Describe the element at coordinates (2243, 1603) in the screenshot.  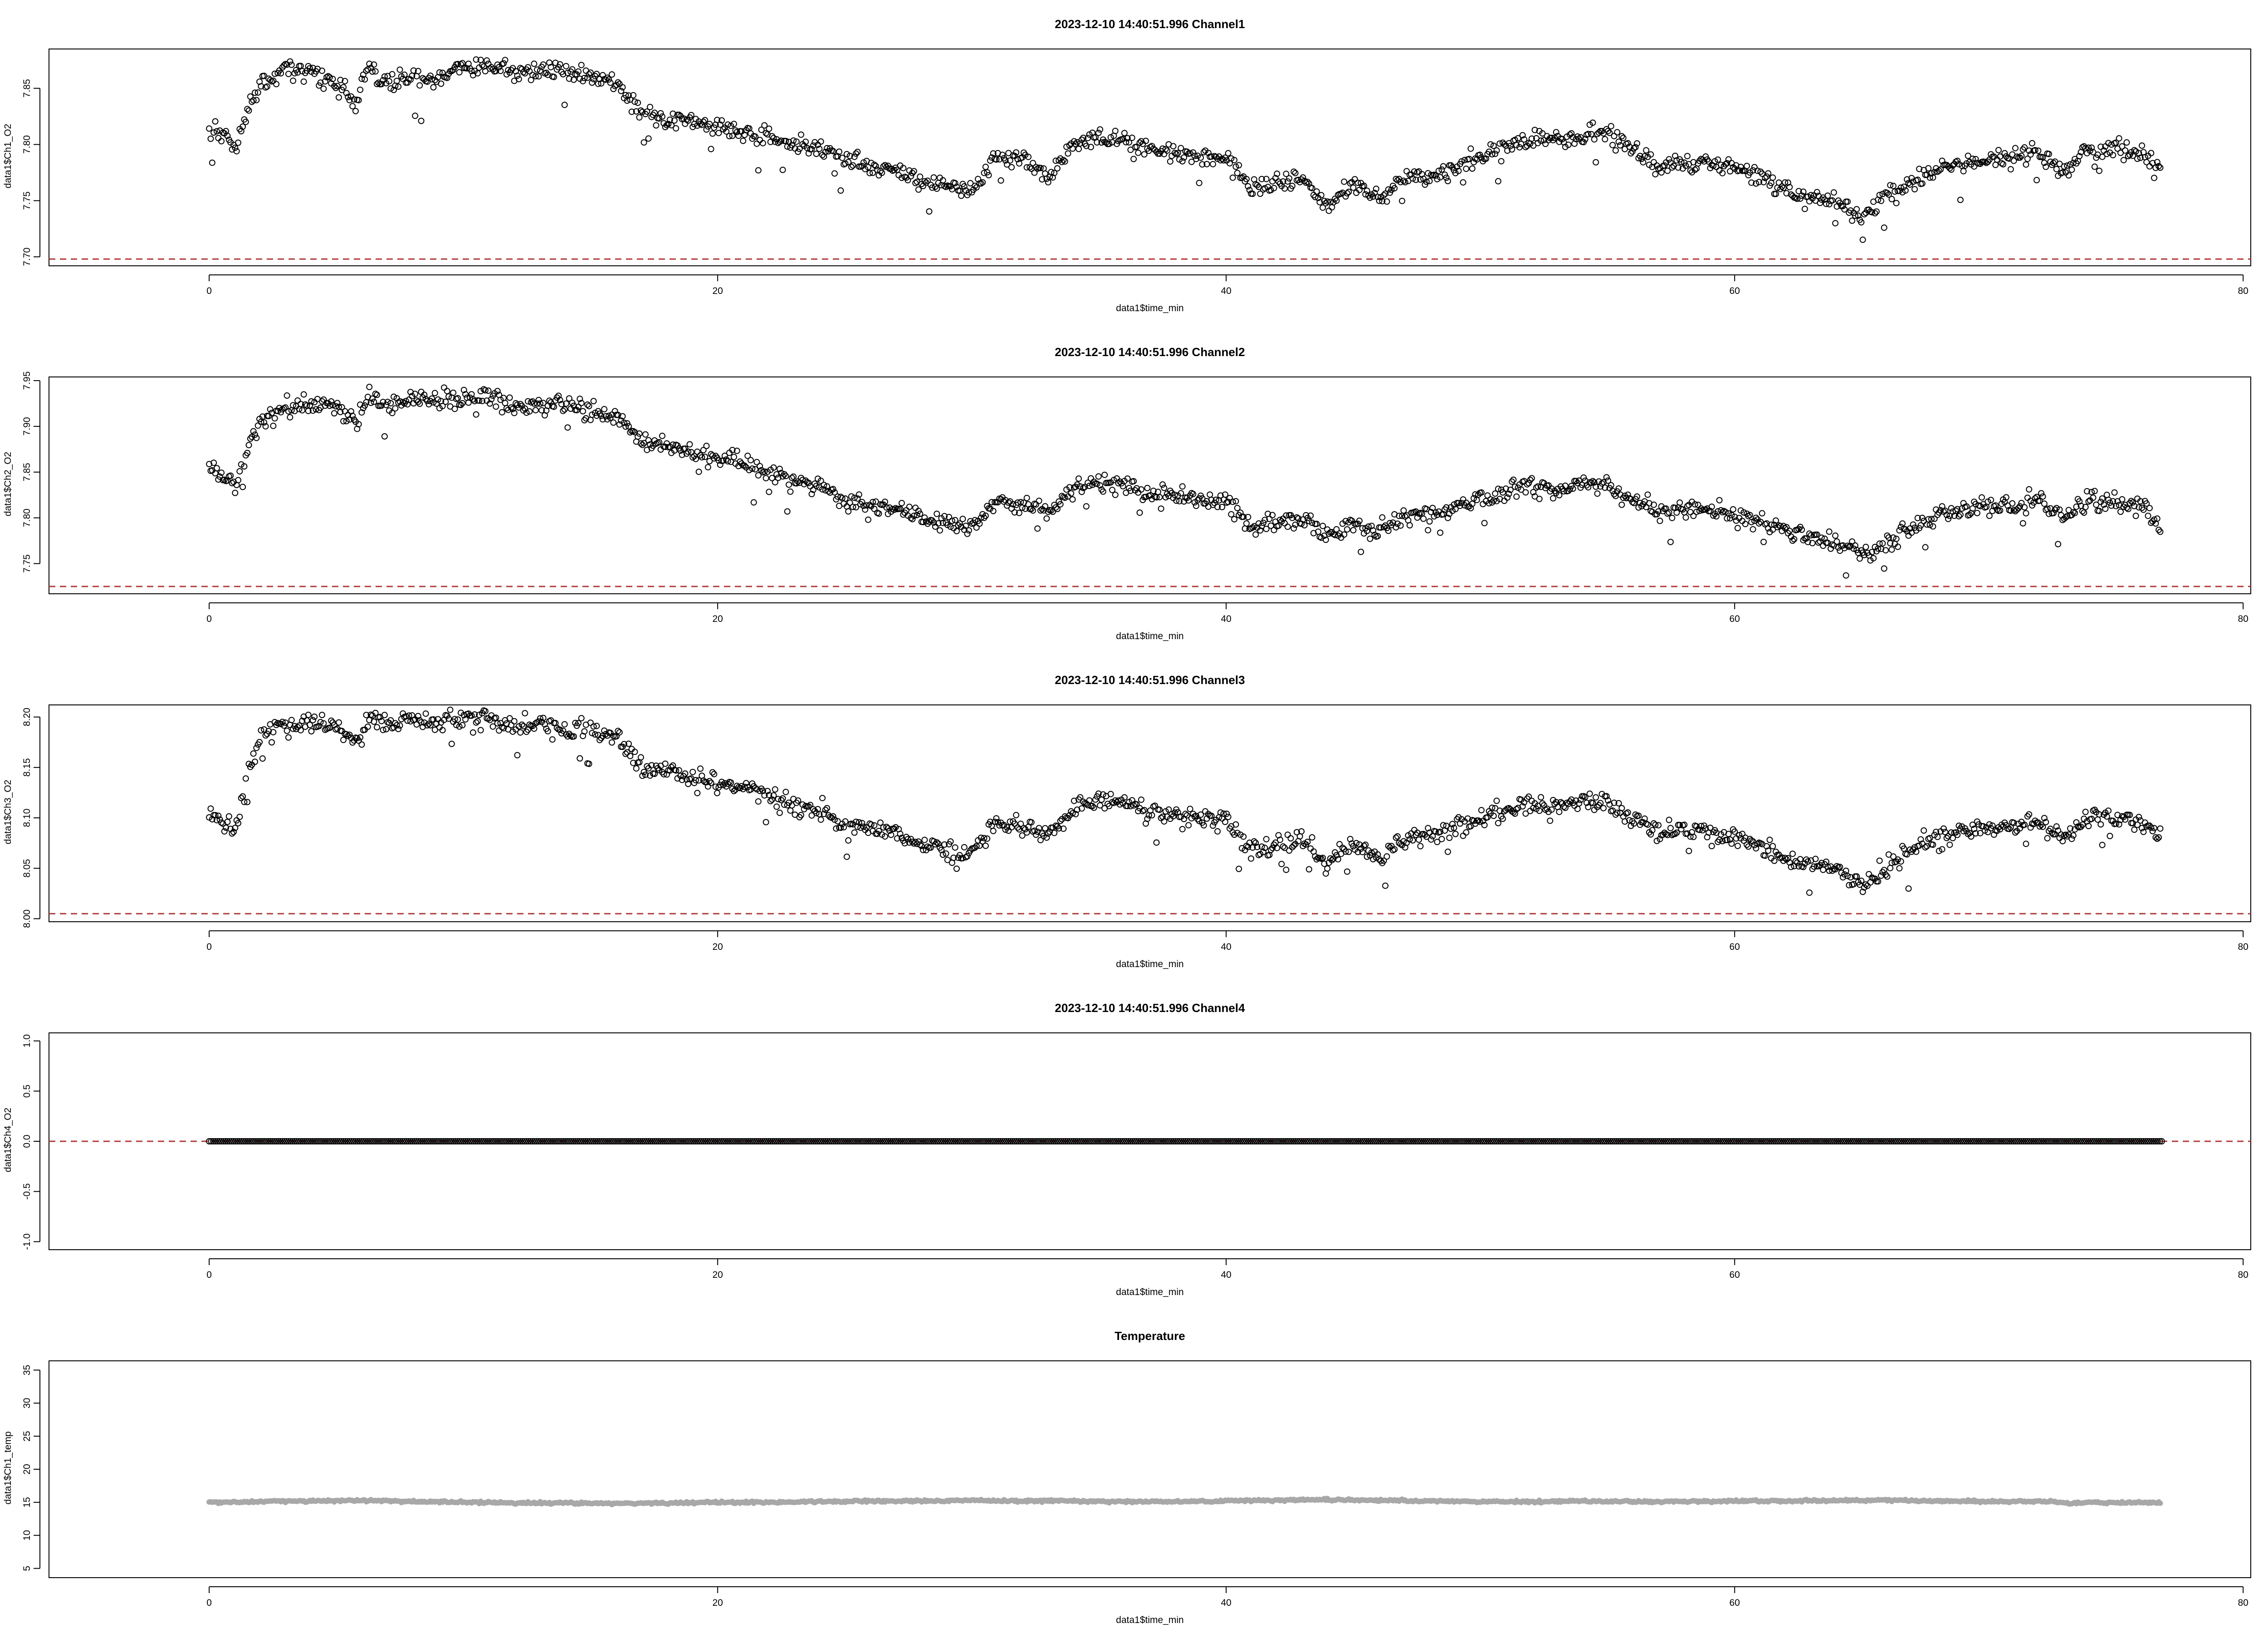
I see `x-tick-label: 80` at that location.